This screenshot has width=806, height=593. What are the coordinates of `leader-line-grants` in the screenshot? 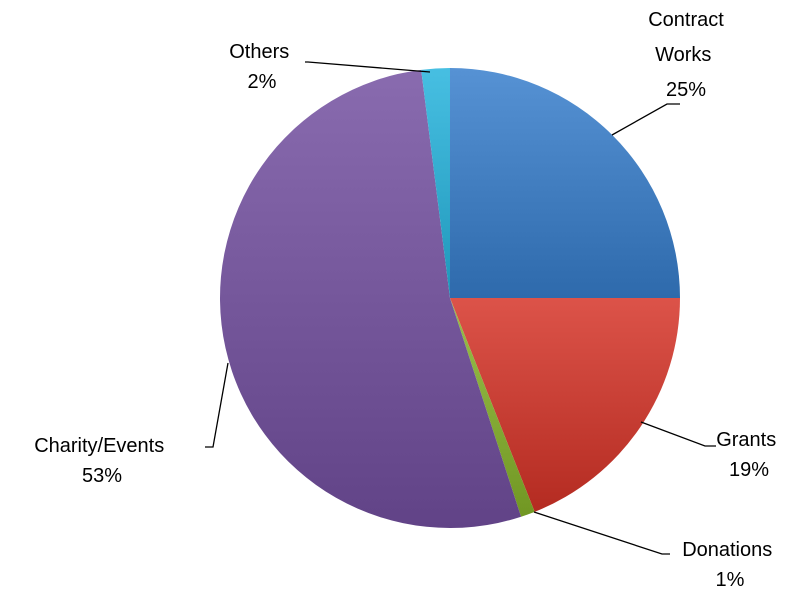 It's located at (678, 434).